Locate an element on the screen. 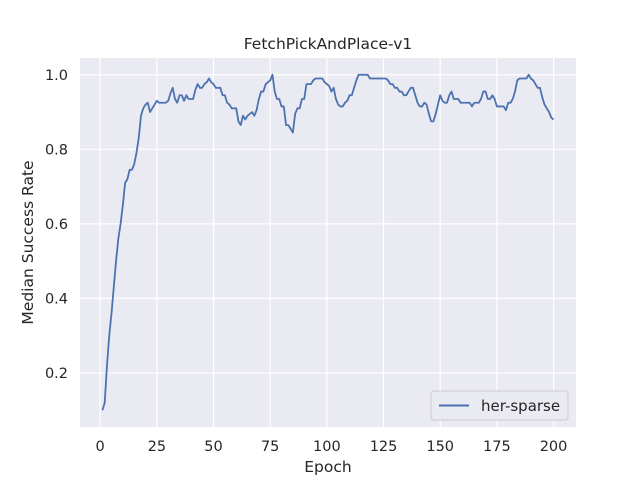  legend-box is located at coordinates (499, 405).